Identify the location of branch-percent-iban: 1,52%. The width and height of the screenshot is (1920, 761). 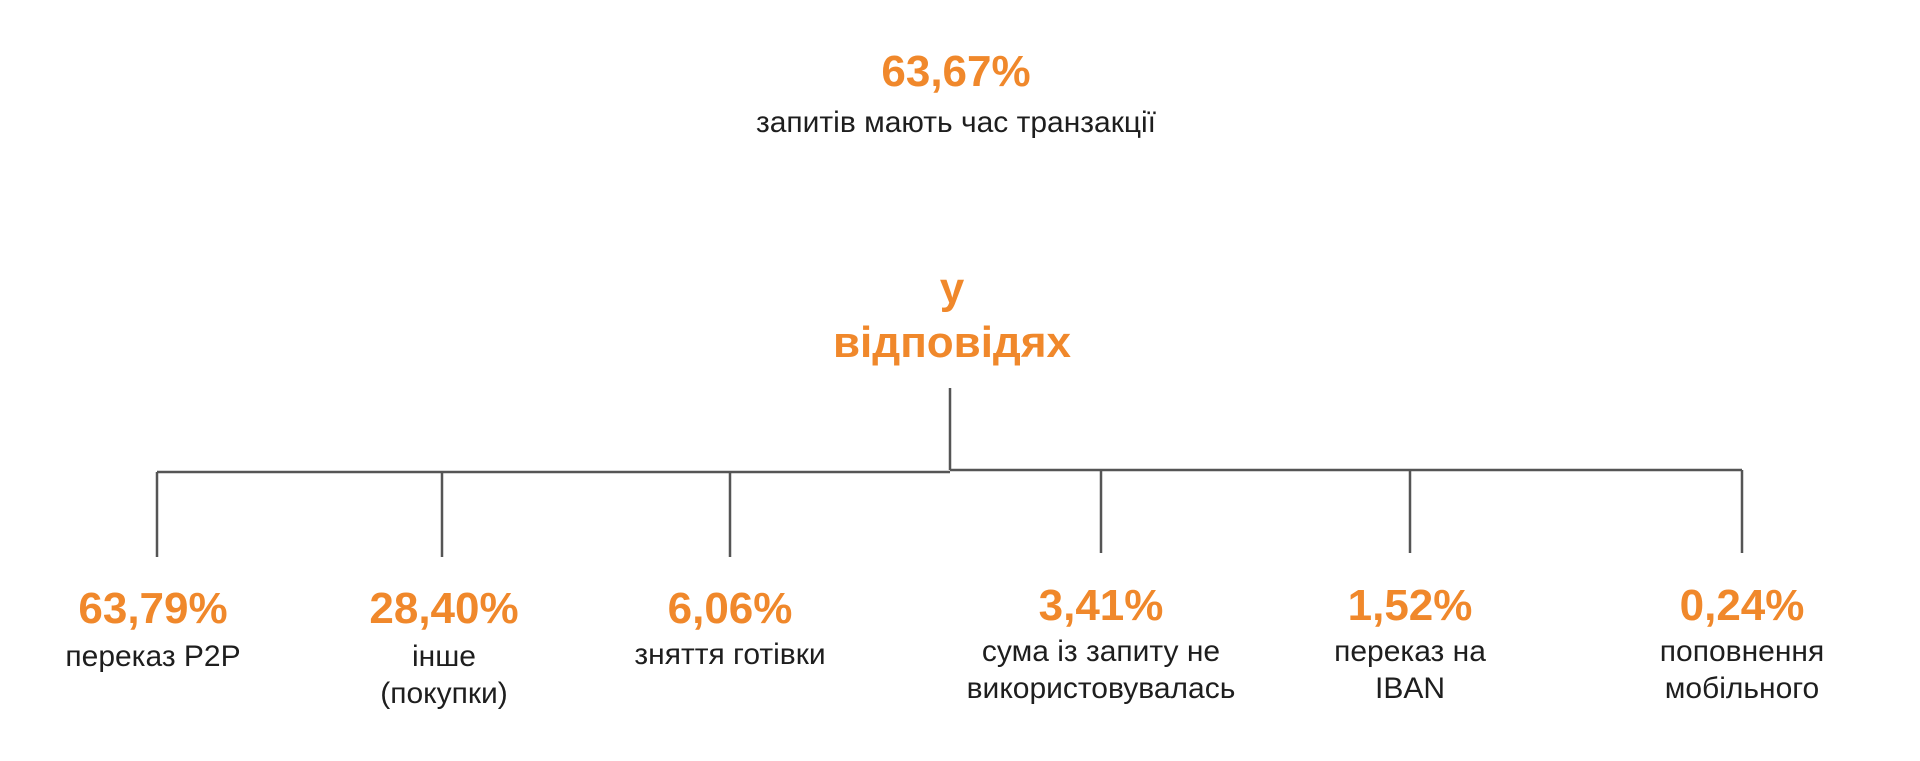
(1410, 605).